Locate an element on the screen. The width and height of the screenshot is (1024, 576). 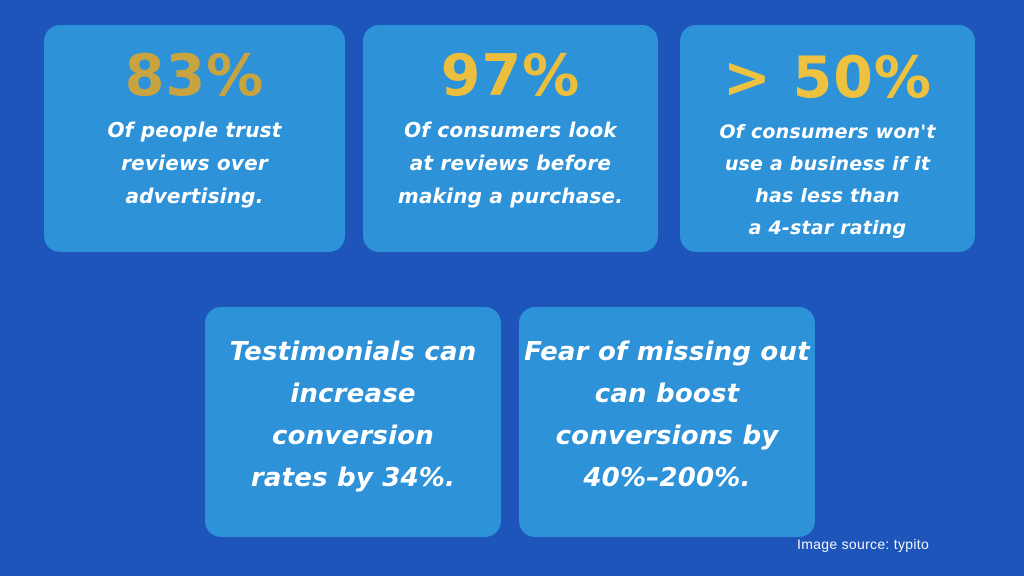
stat-description-line: advertising. is located at coordinates (194, 196).